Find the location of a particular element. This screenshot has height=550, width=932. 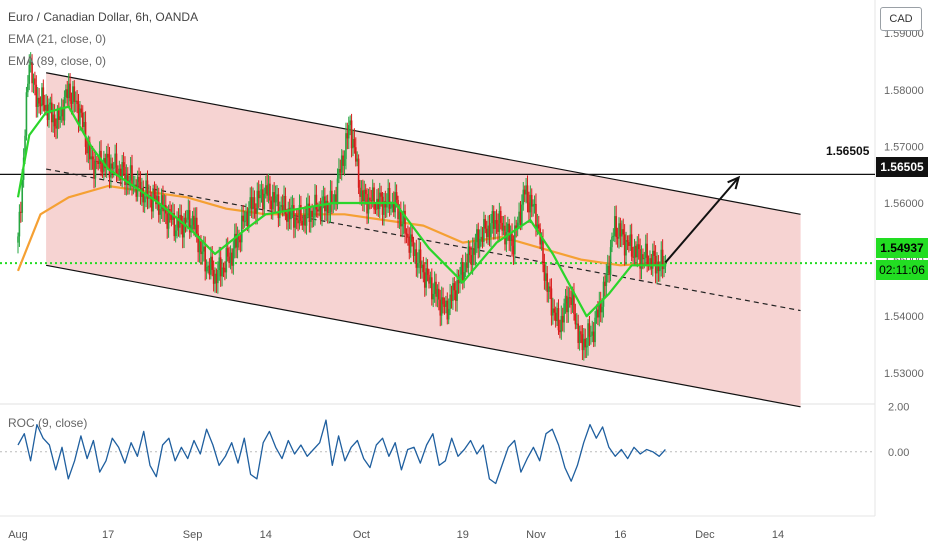

indicator-ema-slow-label: EMA (89, close, 0) is located at coordinates (57, 61).